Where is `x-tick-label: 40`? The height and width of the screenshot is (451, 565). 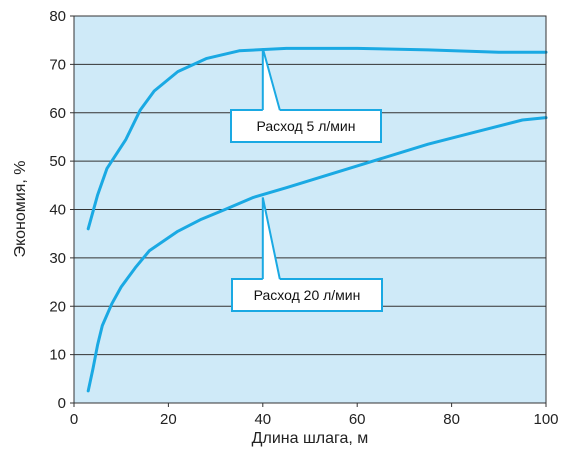
x-tick-label: 40 is located at coordinates (262, 419).